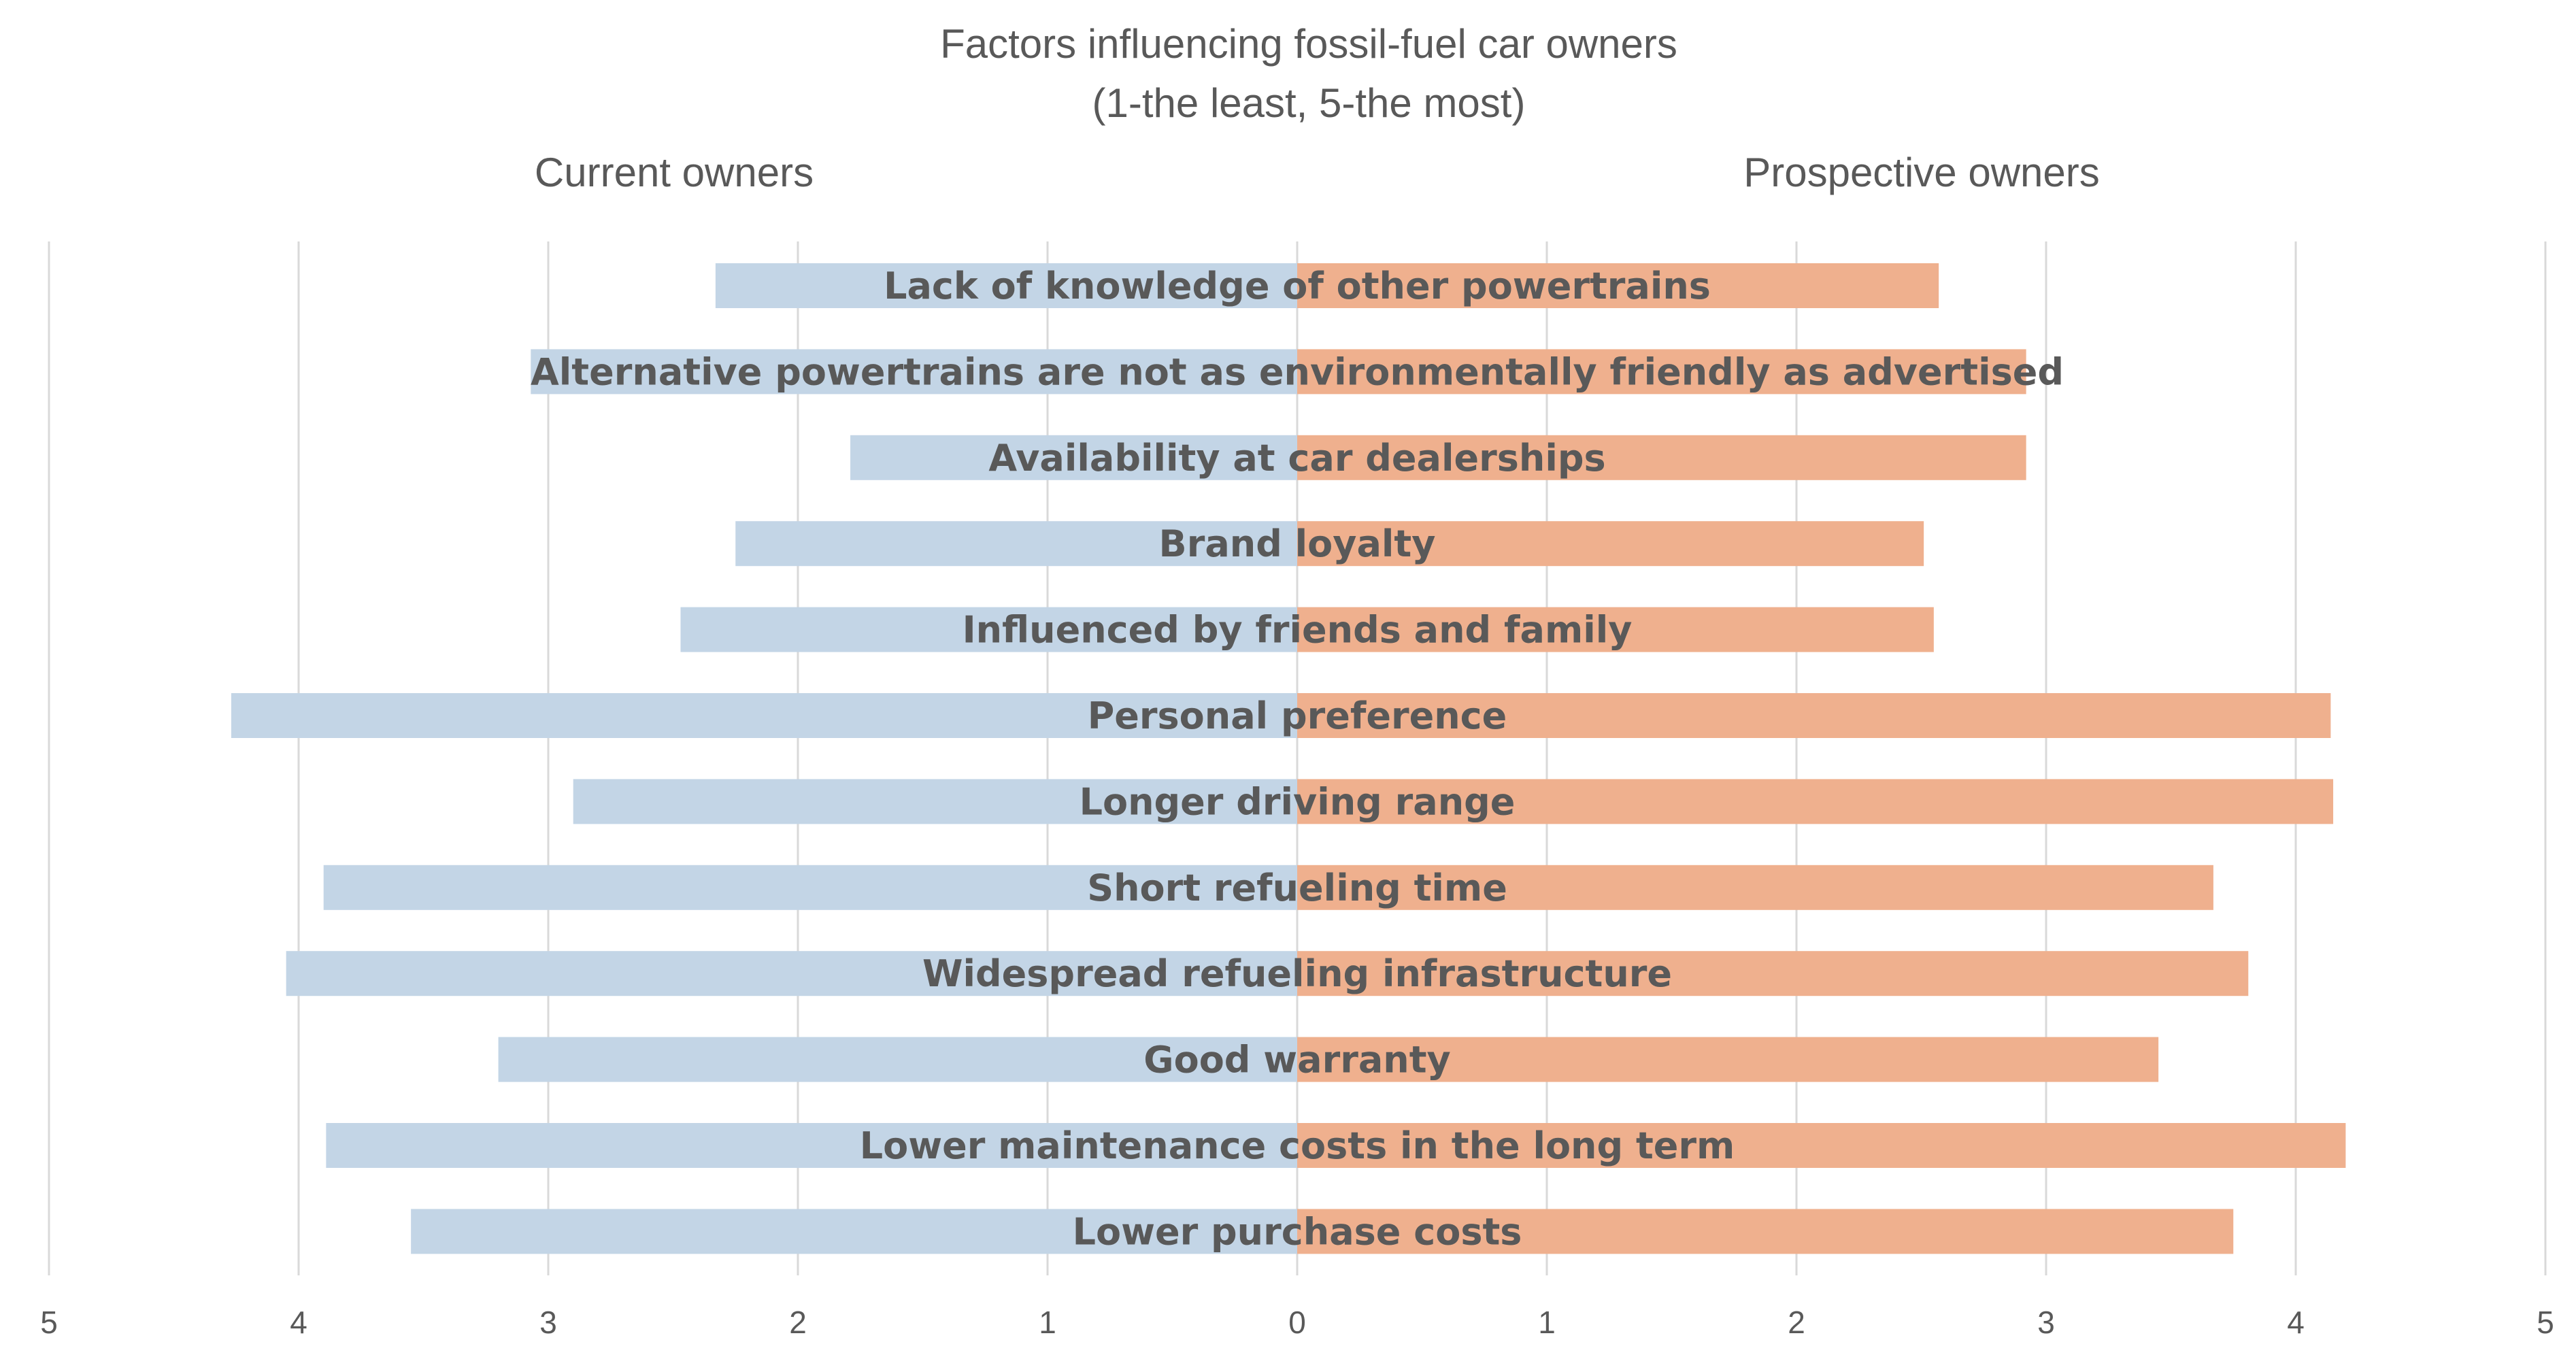  Describe the element at coordinates (1297, 1231) in the screenshot. I see `category-label: Lower purchase costs` at that location.